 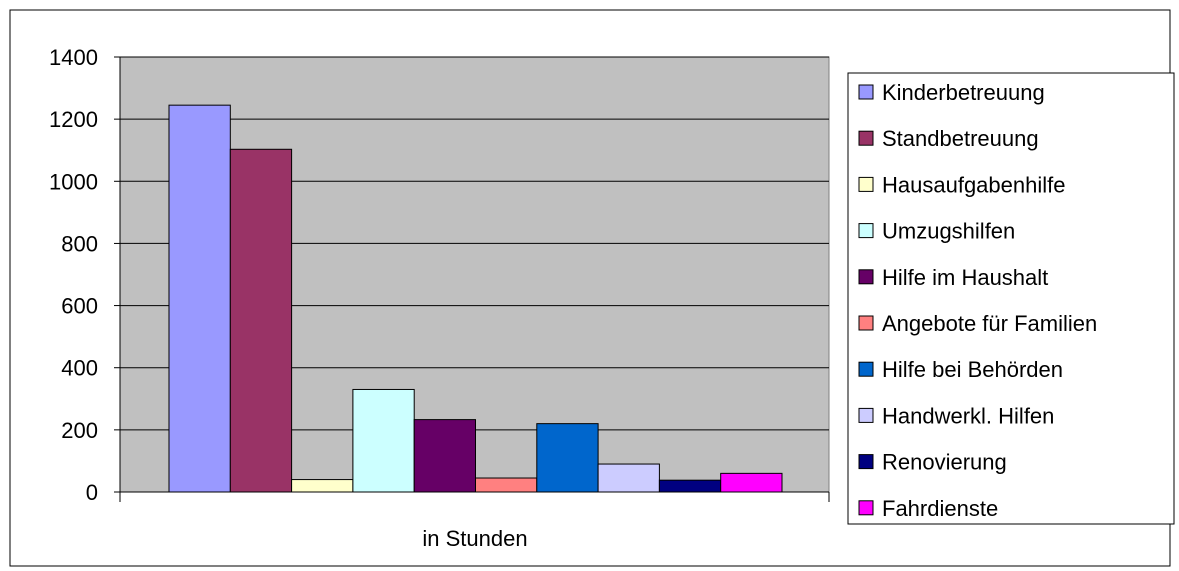 What do you see at coordinates (968, 415) in the screenshot?
I see `legend-label: Handwerkl. Hilfen` at bounding box center [968, 415].